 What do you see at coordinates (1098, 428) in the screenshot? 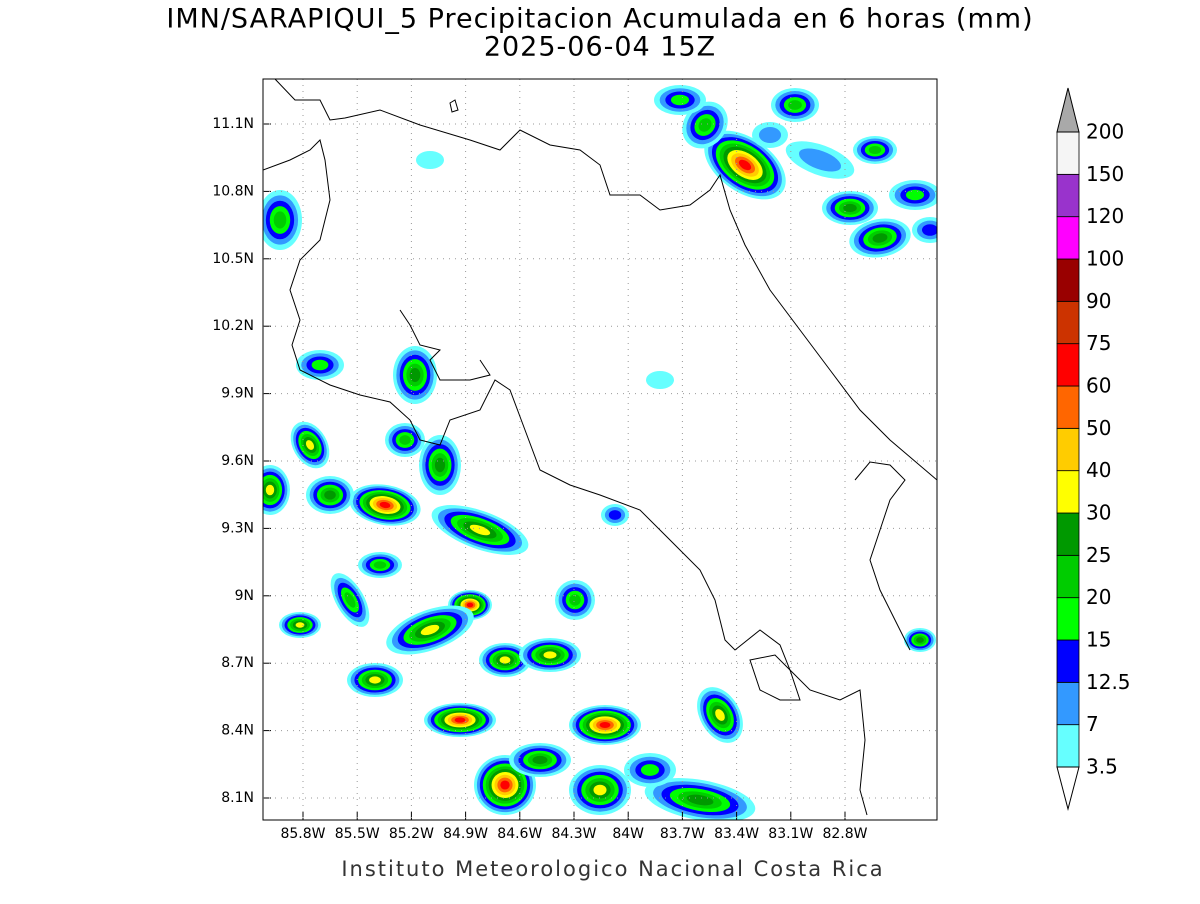
I see `colorbar-label: 50` at bounding box center [1098, 428].